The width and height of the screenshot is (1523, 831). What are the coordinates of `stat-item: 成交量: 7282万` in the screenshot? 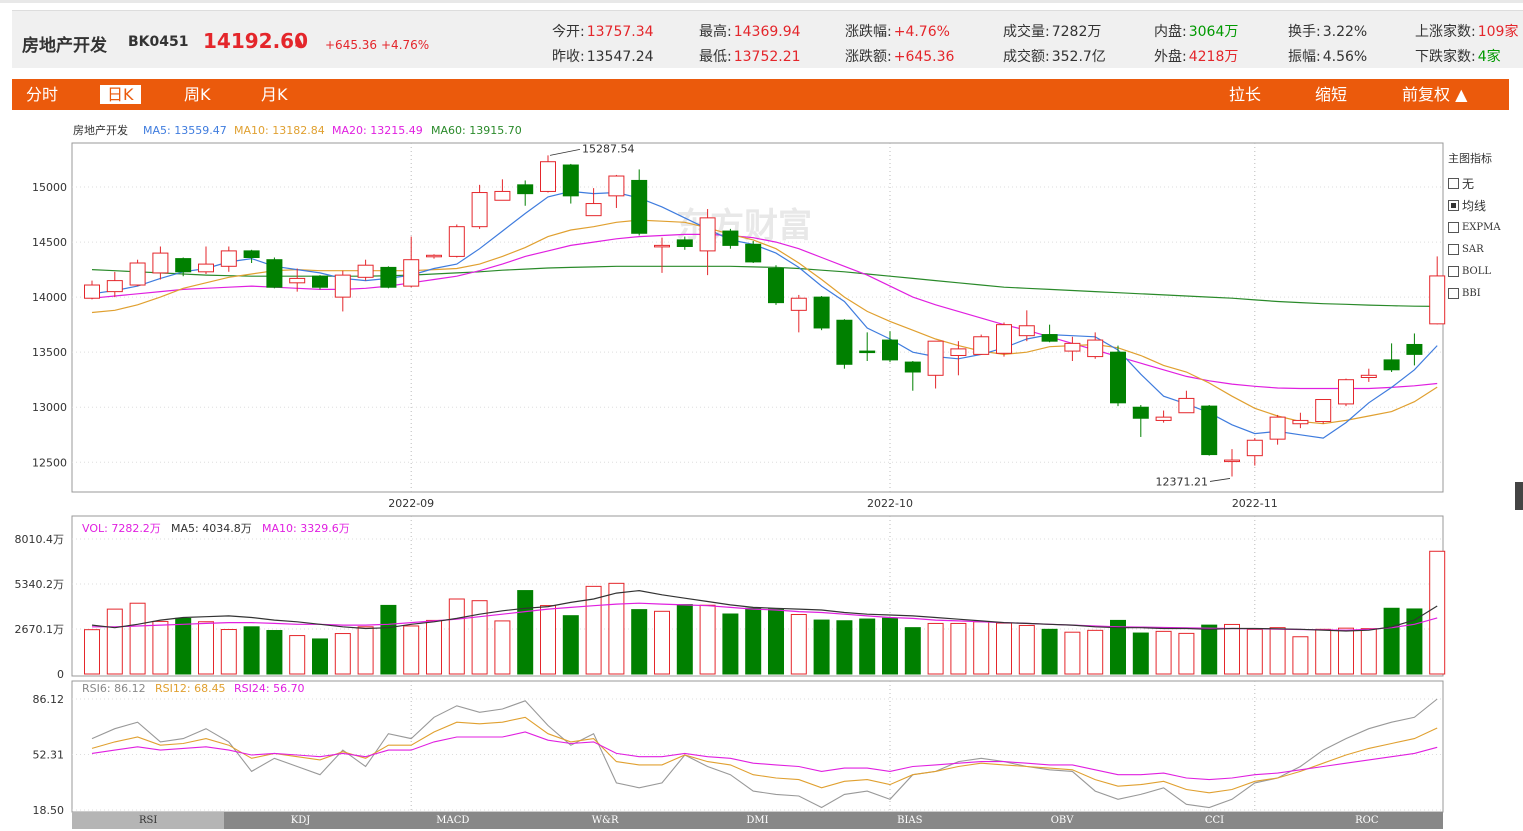 It's located at (1052, 31).